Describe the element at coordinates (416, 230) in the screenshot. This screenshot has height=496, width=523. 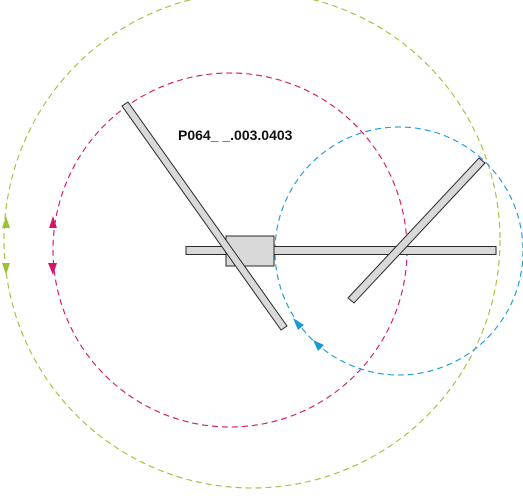
I see `short-diagonal-bar` at that location.